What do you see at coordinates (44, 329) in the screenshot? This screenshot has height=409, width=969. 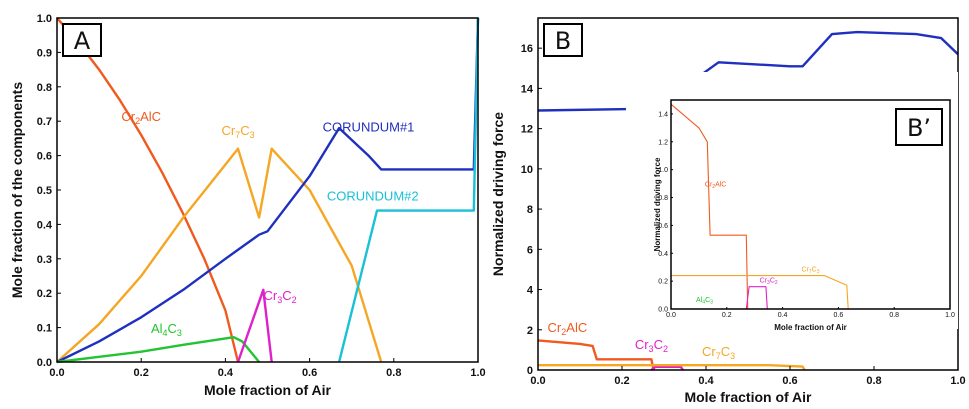 I see `y-tick-label: 0.1` at bounding box center [44, 329].